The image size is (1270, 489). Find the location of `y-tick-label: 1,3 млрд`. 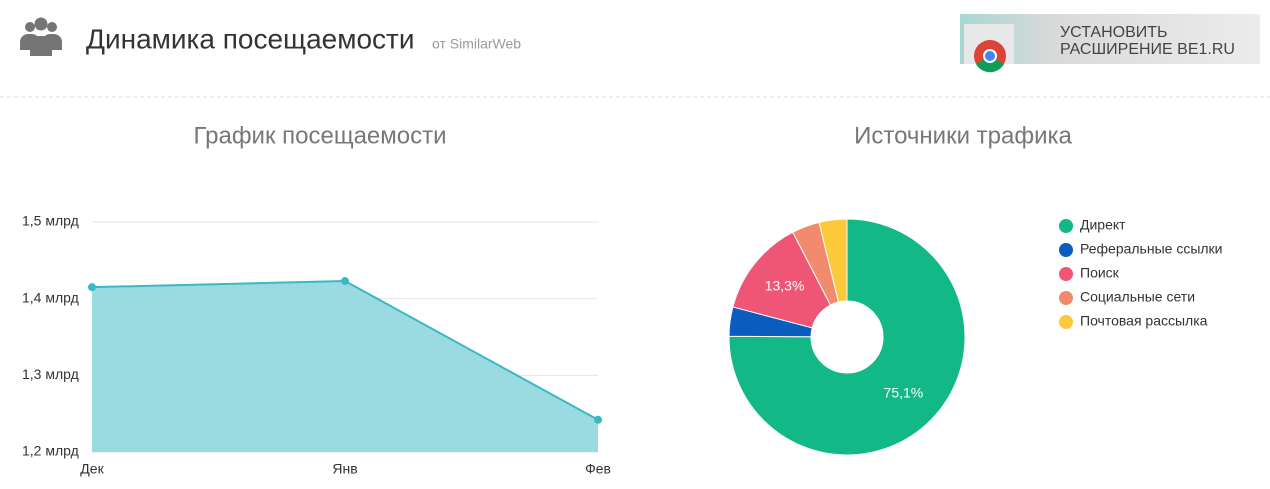

y-tick-label: 1,3 млрд is located at coordinates (50, 374).